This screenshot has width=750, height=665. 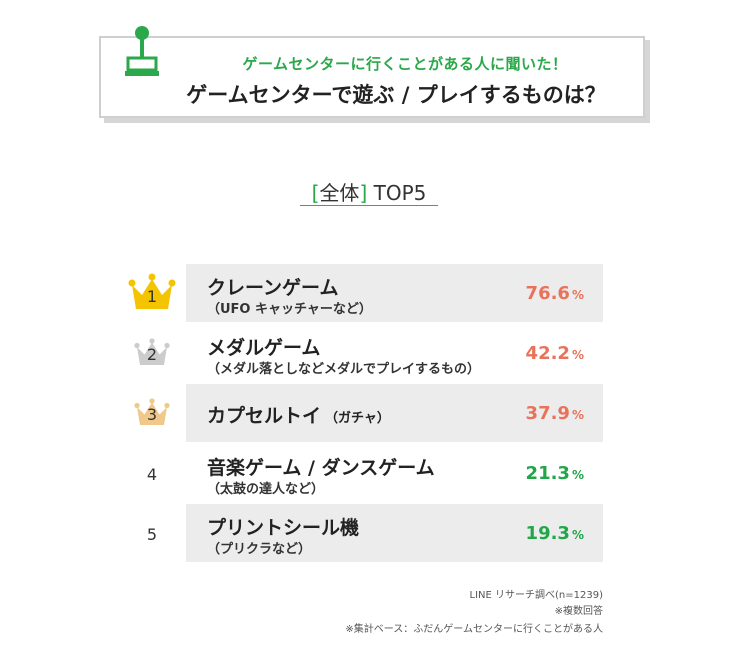 I want to click on item-value: 37.9%, so click(x=555, y=413).